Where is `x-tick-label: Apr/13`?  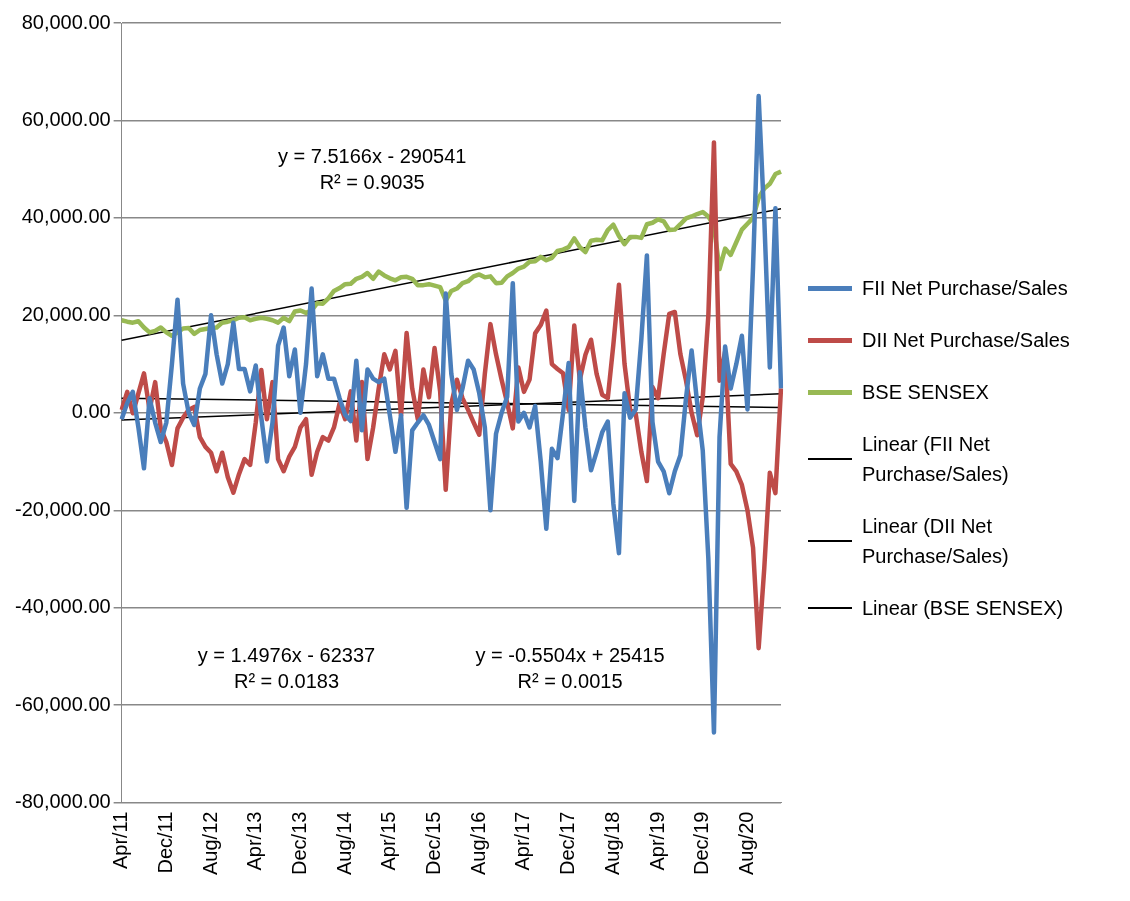 x-tick-label: Apr/13 is located at coordinates (254, 841).